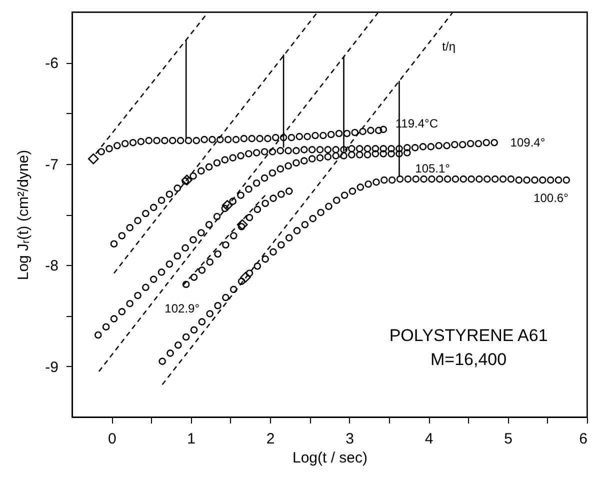  Describe the element at coordinates (182, 308) in the screenshot. I see `annotation: 102.9°` at that location.